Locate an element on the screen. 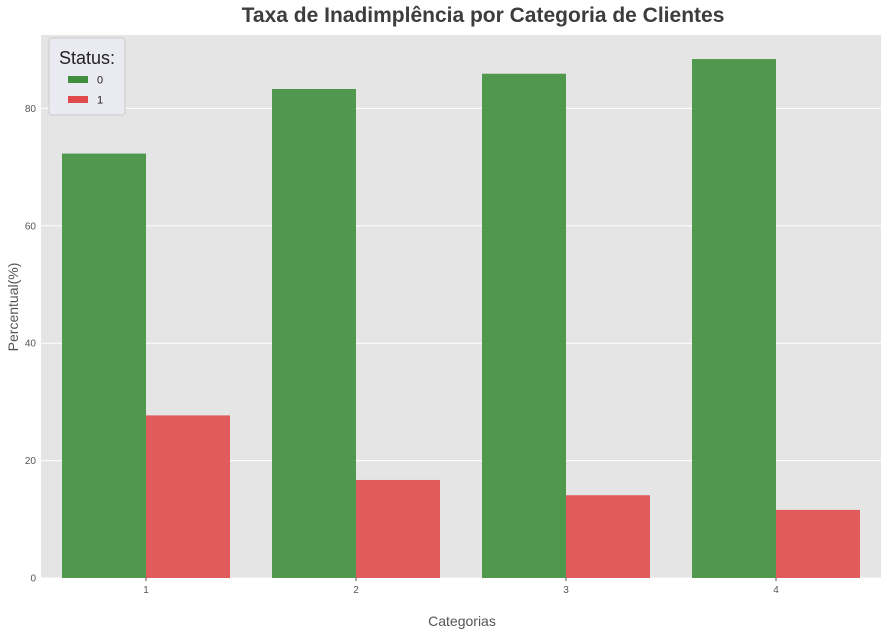 This screenshot has width=887, height=640. y-tick-label: 40 is located at coordinates (31, 344).